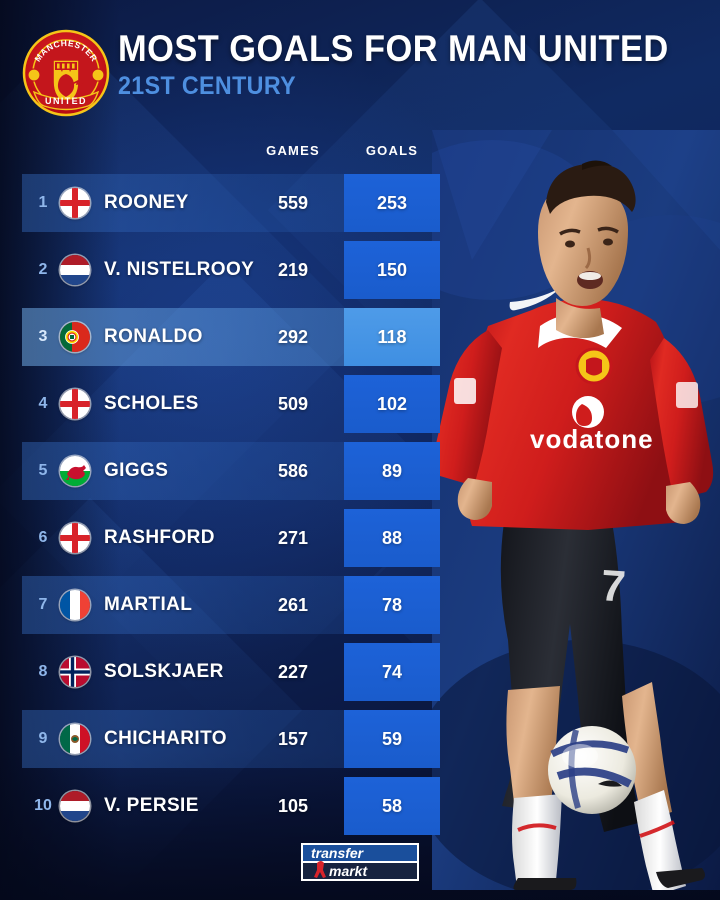 This screenshot has width=720, height=900. What do you see at coordinates (66, 101) in the screenshot?
I see `svg-text: UNITED` at bounding box center [66, 101].